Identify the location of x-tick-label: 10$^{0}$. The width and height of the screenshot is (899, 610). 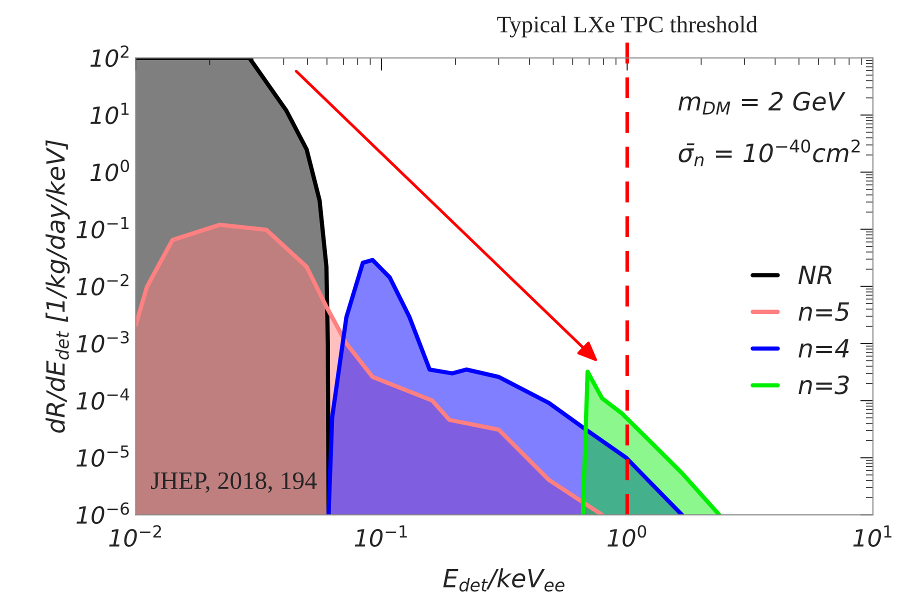
(627, 536).